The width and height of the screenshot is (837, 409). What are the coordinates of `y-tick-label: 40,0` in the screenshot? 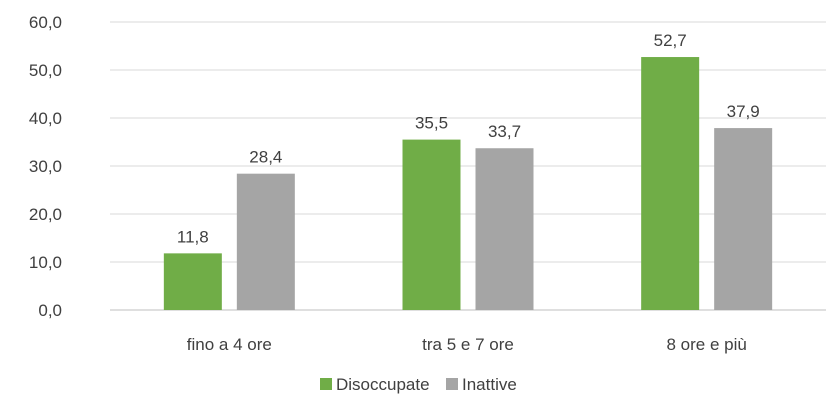 It's located at (45, 118).